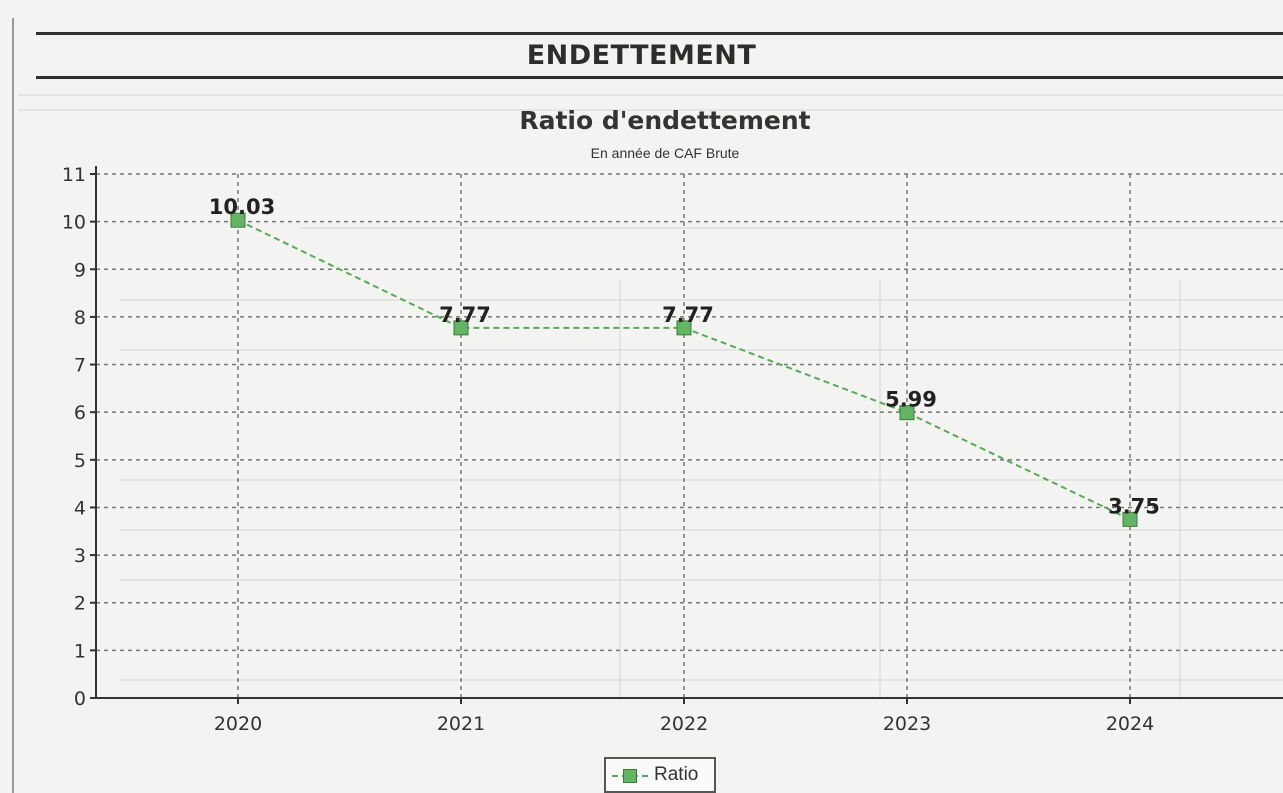  Describe the element at coordinates (461, 724) in the screenshot. I see `x-tick-label: 2021` at that location.